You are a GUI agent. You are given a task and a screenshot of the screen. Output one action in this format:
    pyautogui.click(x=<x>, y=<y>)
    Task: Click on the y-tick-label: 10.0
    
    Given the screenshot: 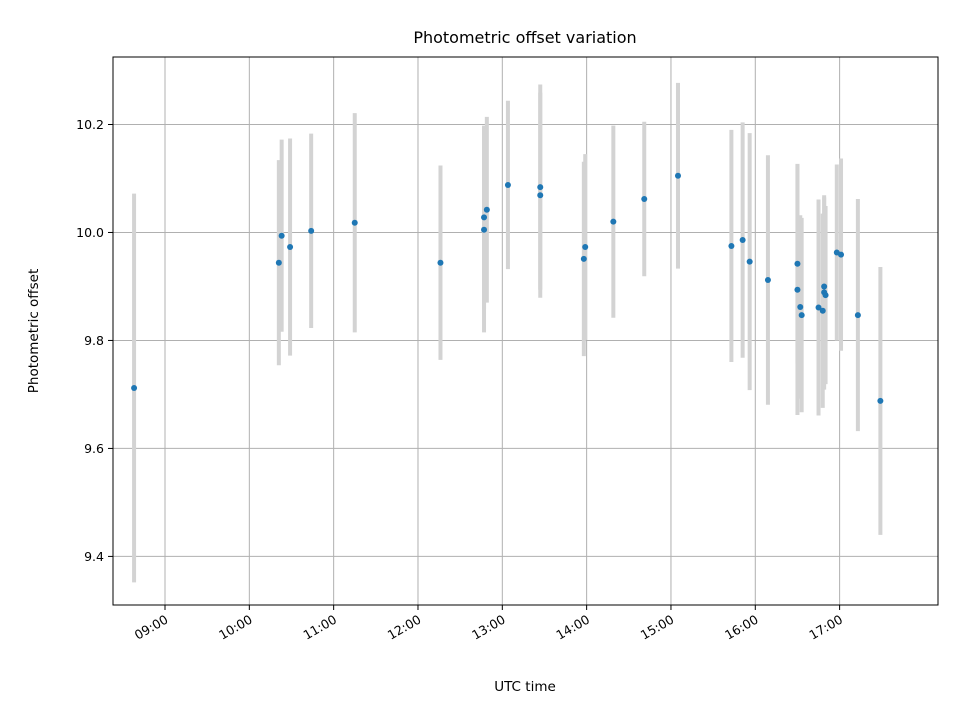 What is the action you would take?
    pyautogui.click(x=90, y=232)
    